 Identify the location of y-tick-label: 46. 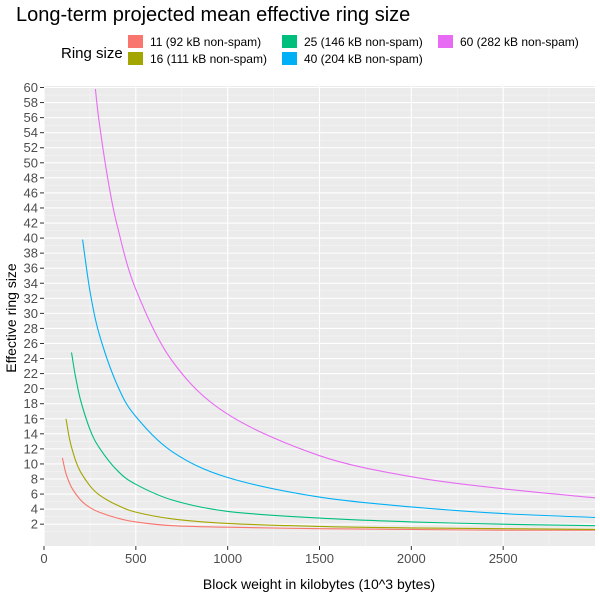
(31, 192).